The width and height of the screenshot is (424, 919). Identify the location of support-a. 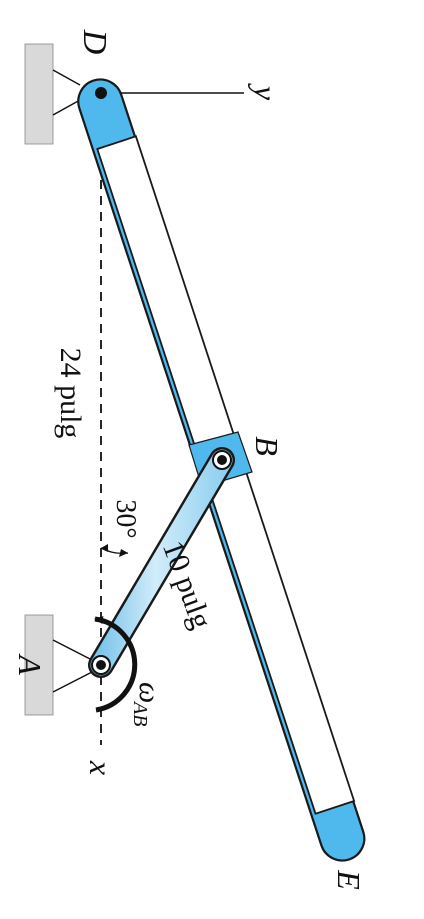
(58, 665).